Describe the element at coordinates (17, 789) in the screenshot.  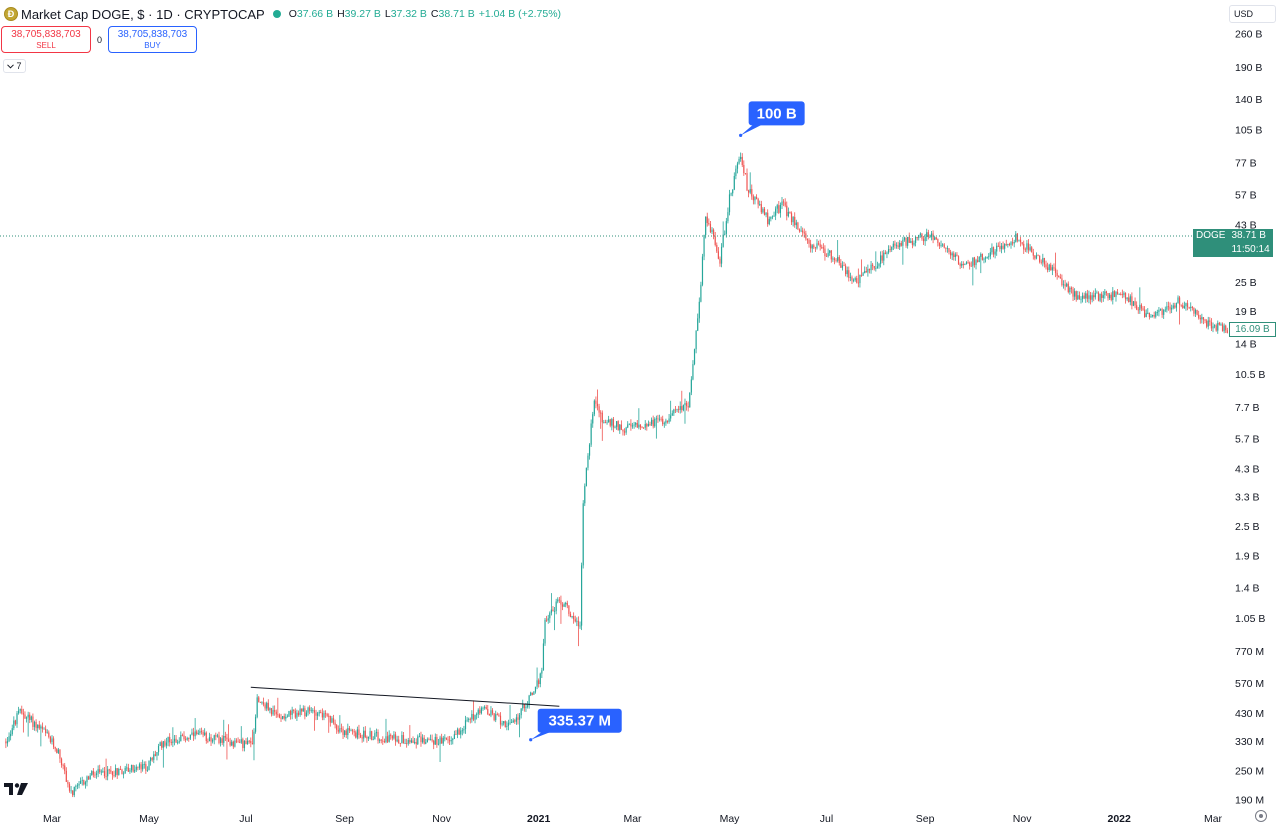
I see `tradingview-logo-icon` at that location.